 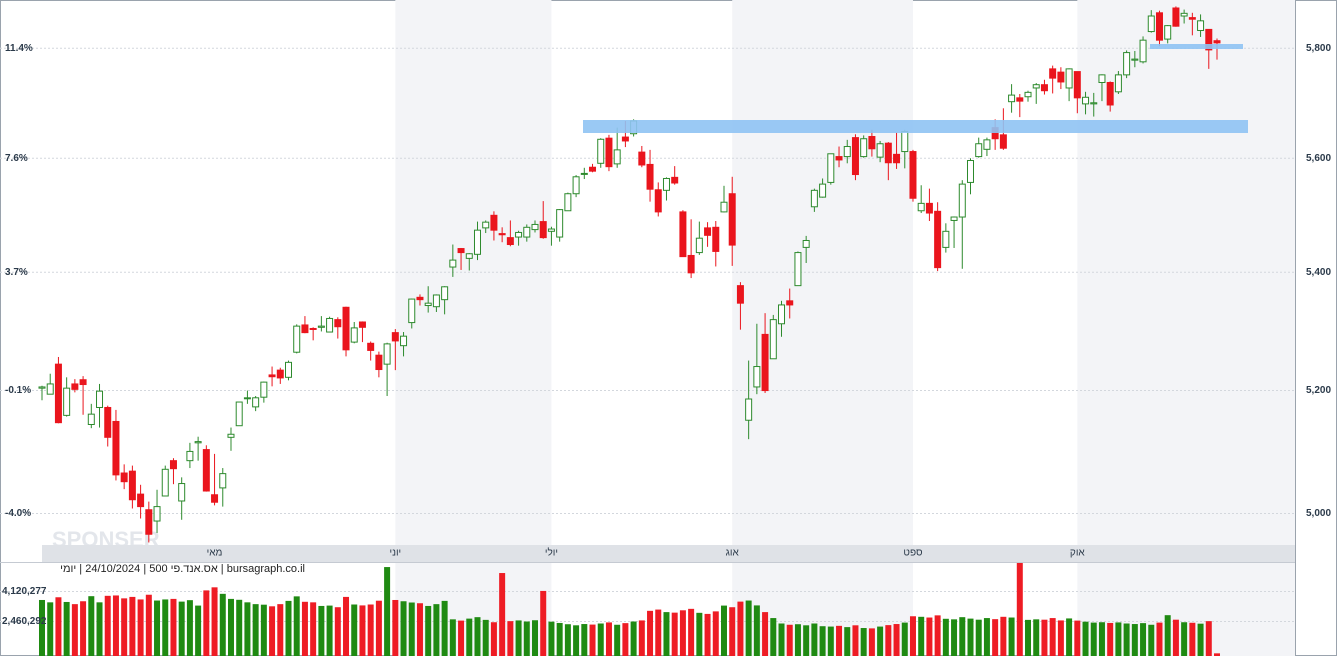 I want to click on y-tick-label: 5,000, so click(x=1318, y=513).